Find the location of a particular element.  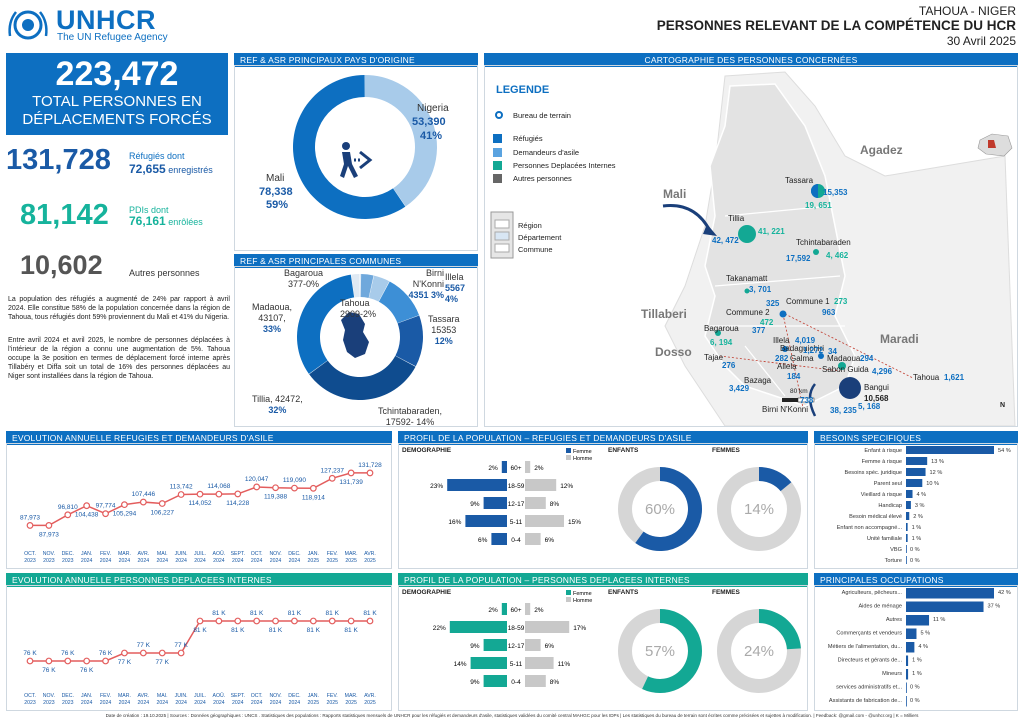

unhcr-logo-icon is located at coordinates (28, 25).